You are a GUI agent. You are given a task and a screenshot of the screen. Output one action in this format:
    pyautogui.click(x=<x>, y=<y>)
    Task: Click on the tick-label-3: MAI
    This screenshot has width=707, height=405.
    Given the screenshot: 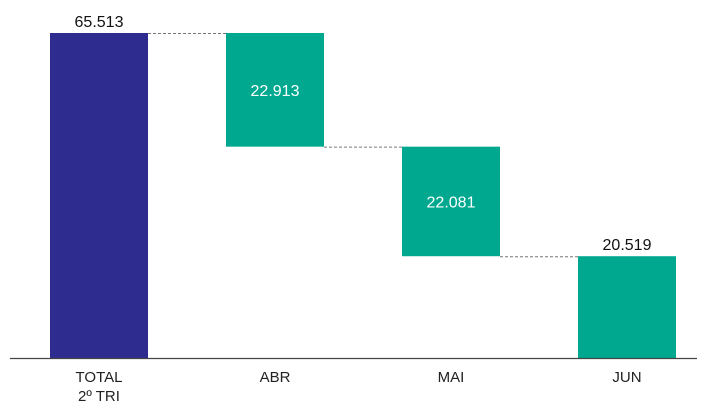 What is the action you would take?
    pyautogui.click(x=451, y=377)
    